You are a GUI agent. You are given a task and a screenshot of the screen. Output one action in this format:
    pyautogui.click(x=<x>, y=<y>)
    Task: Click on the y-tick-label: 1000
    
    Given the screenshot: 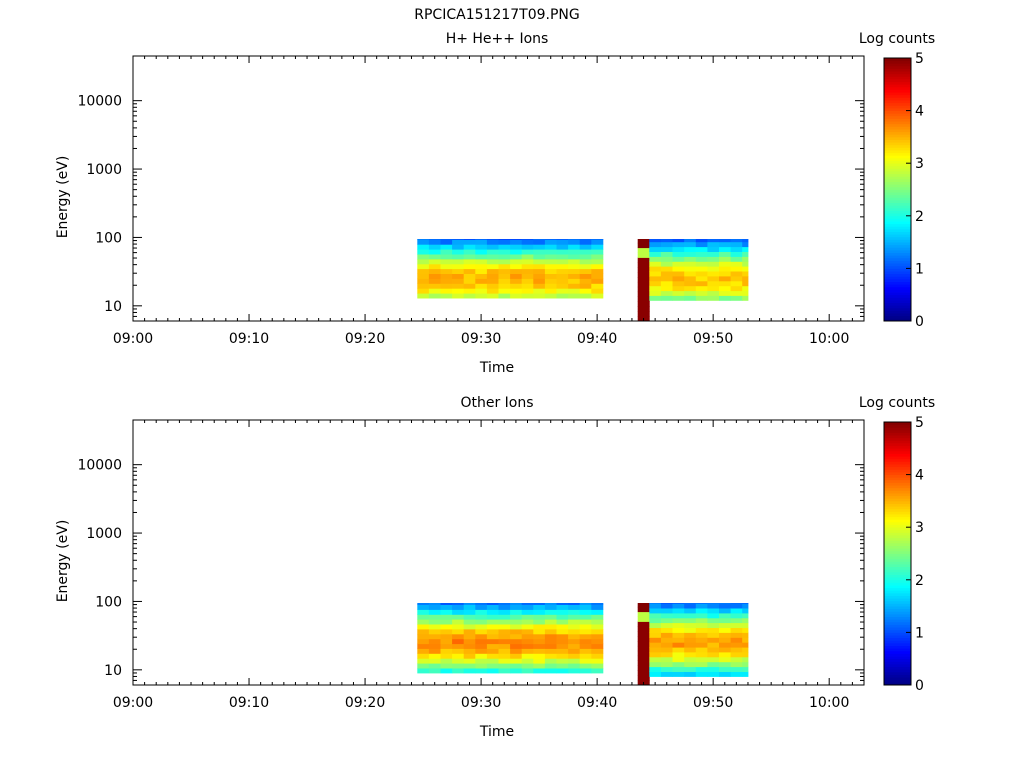 What is the action you would take?
    pyautogui.click(x=104, y=534)
    